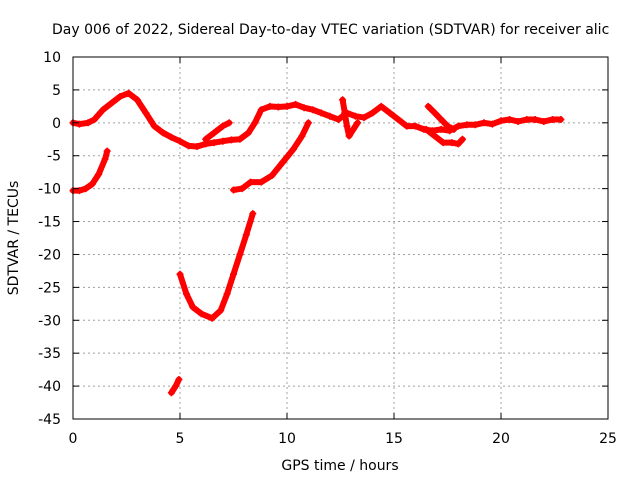 Image resolution: width=640 pixels, height=480 pixels. I want to click on x-tick-label: 0, so click(73, 439).